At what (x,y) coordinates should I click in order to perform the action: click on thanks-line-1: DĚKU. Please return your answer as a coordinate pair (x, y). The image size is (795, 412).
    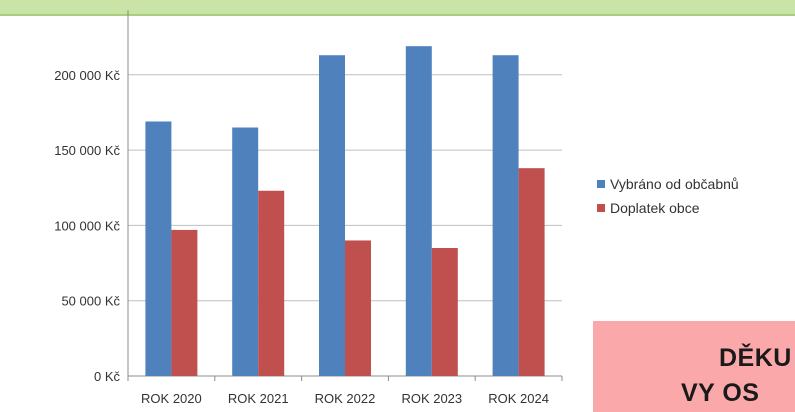
    Looking at the image, I should click on (755, 358).